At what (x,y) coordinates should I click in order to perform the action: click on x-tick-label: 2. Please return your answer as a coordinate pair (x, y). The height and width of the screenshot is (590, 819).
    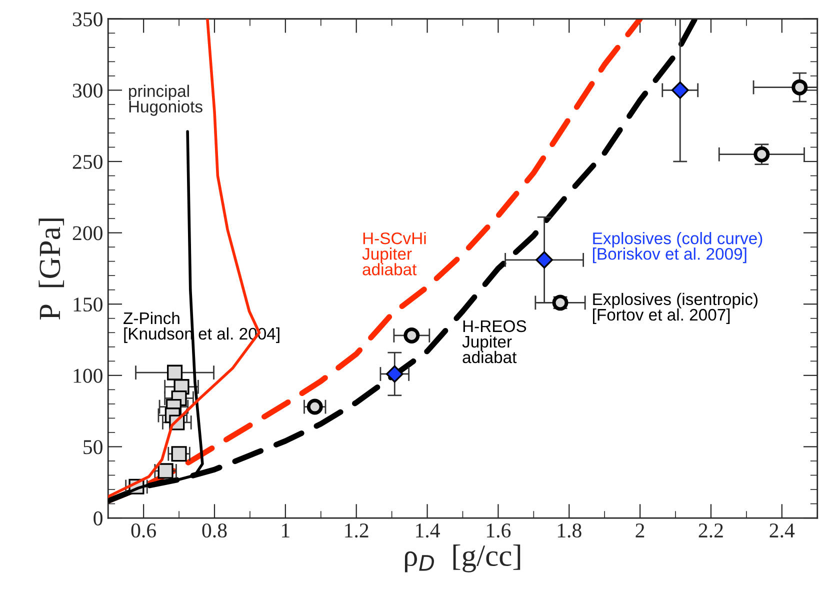
    Looking at the image, I should click on (640, 531).